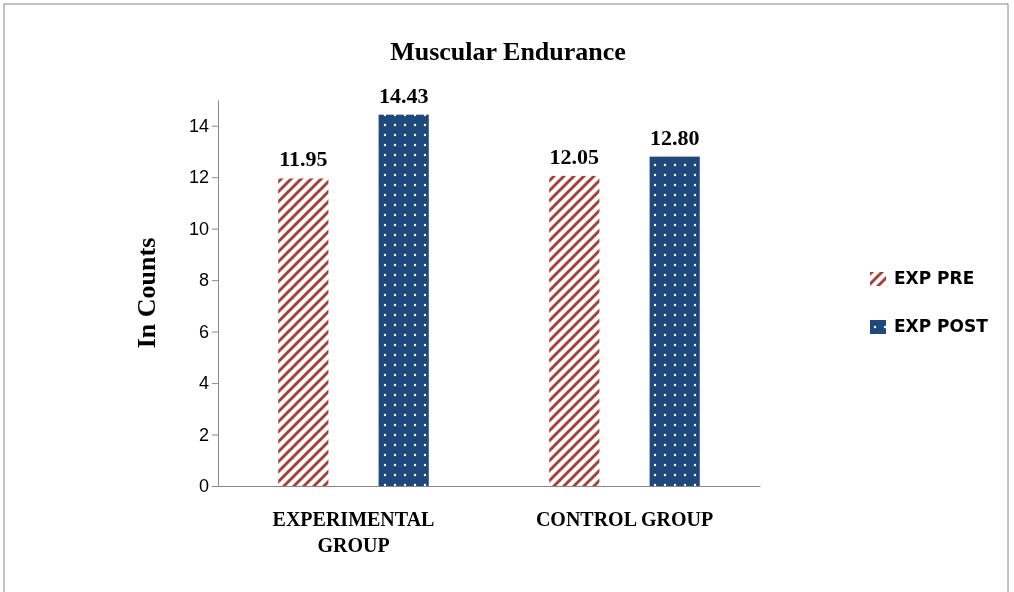 The height and width of the screenshot is (592, 1014). Describe the element at coordinates (353, 532) in the screenshot. I see `x-tick-label: EXPERIMENTAL GROUP` at that location.